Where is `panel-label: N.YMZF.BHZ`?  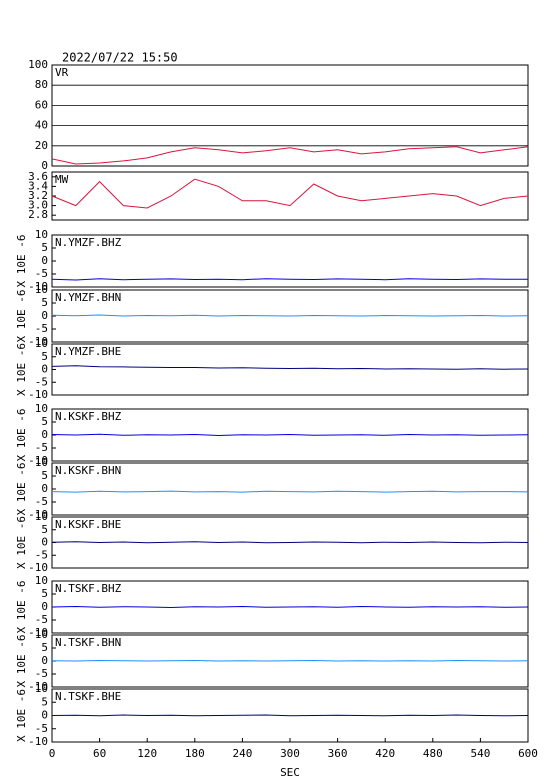 panel-label: N.YMZF.BHZ is located at coordinates (88, 242).